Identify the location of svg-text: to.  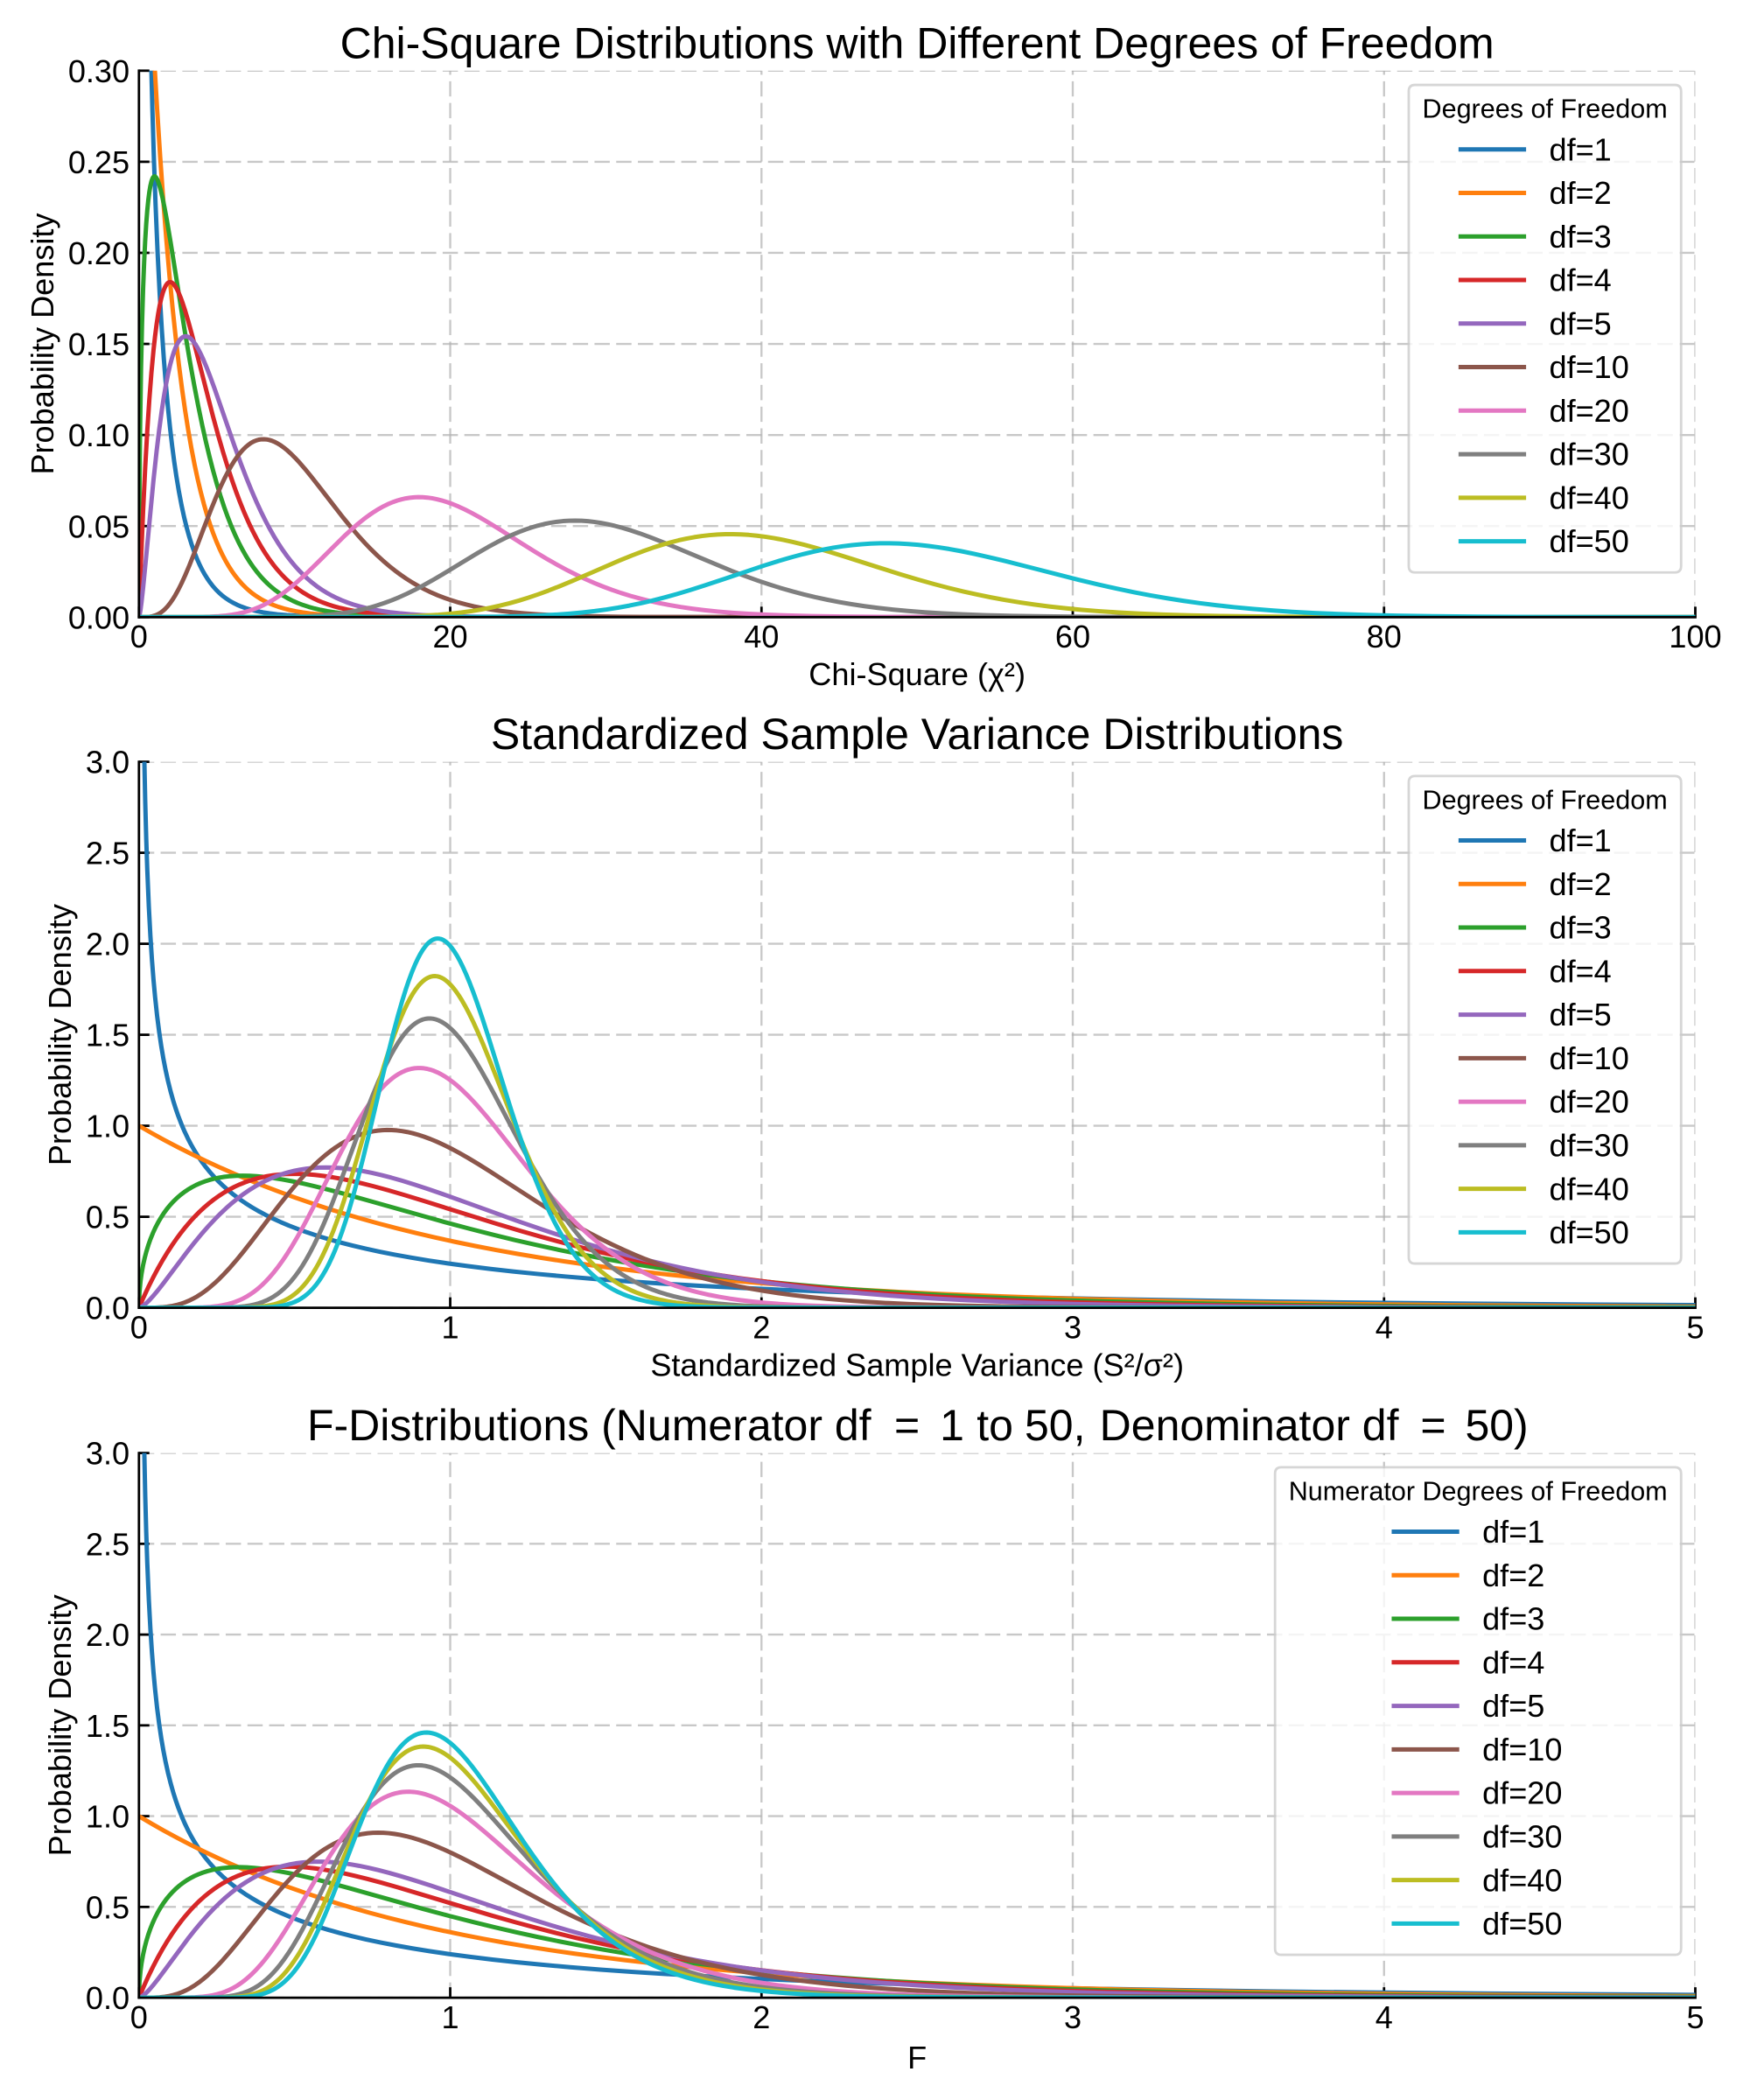
(994, 1425).